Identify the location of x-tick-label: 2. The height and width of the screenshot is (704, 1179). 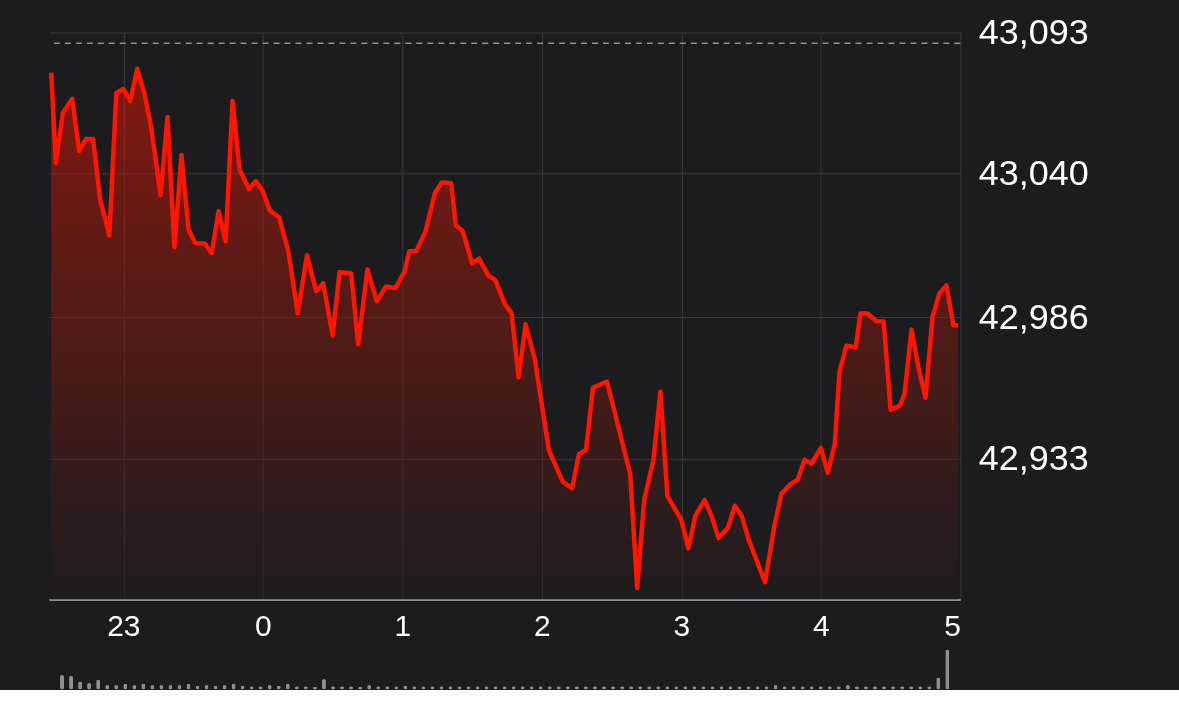
(542, 626).